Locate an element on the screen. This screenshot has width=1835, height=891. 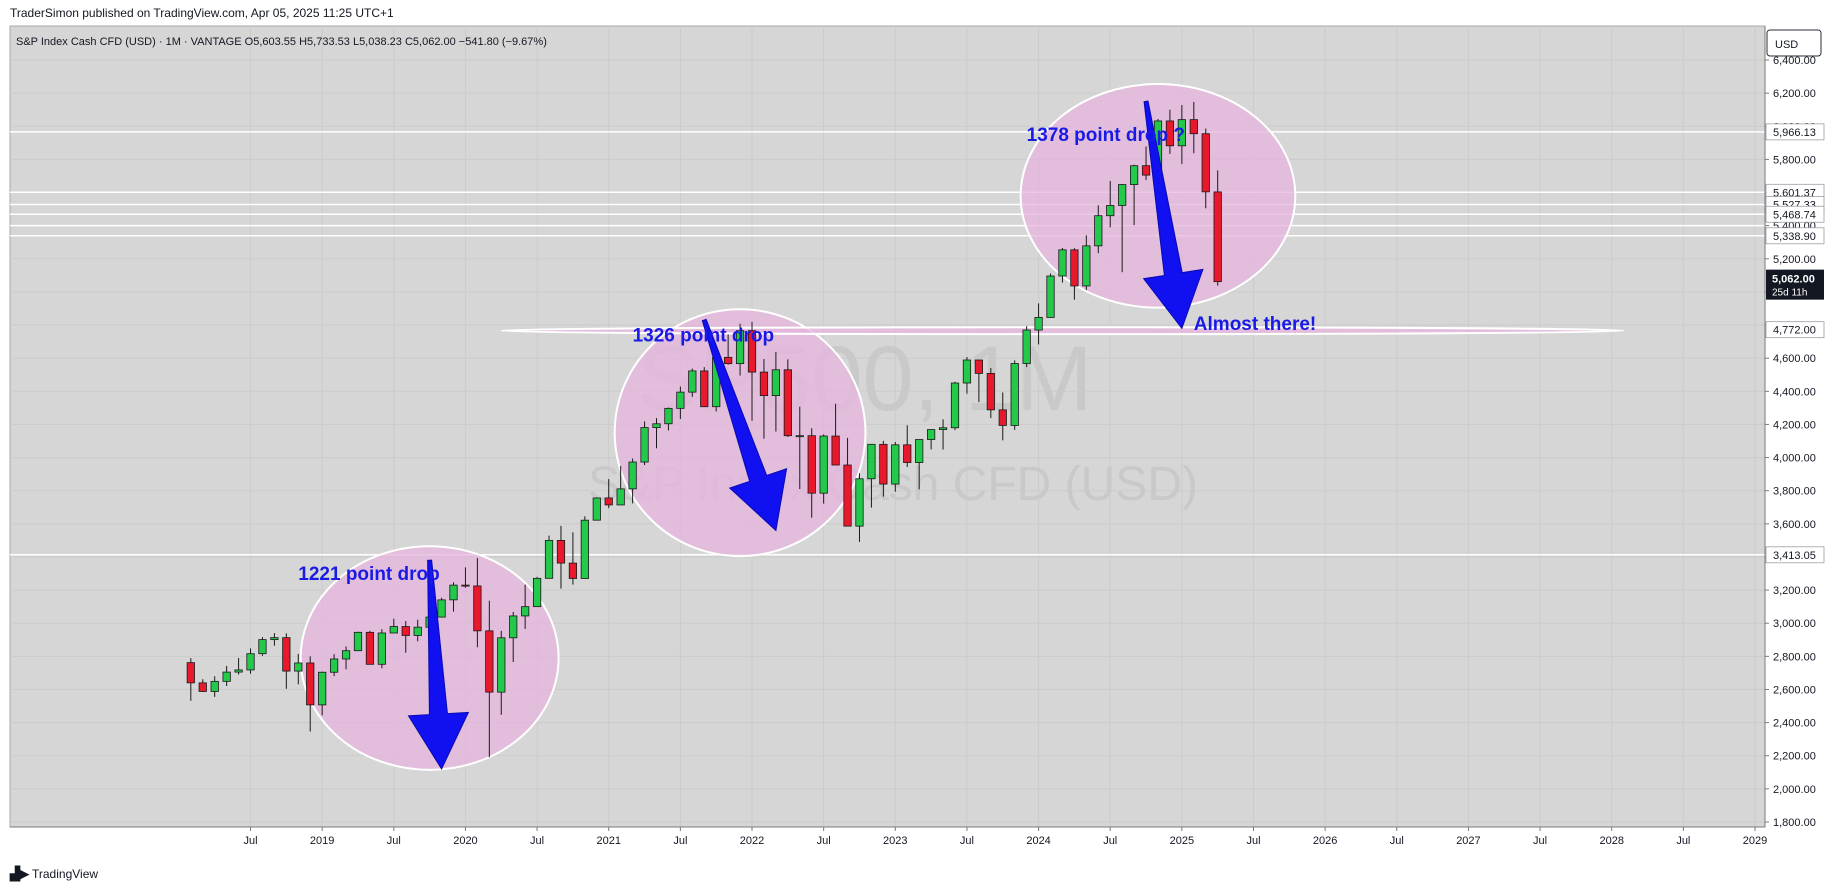
price-tick-label: 3,600.00 is located at coordinates (1794, 525).